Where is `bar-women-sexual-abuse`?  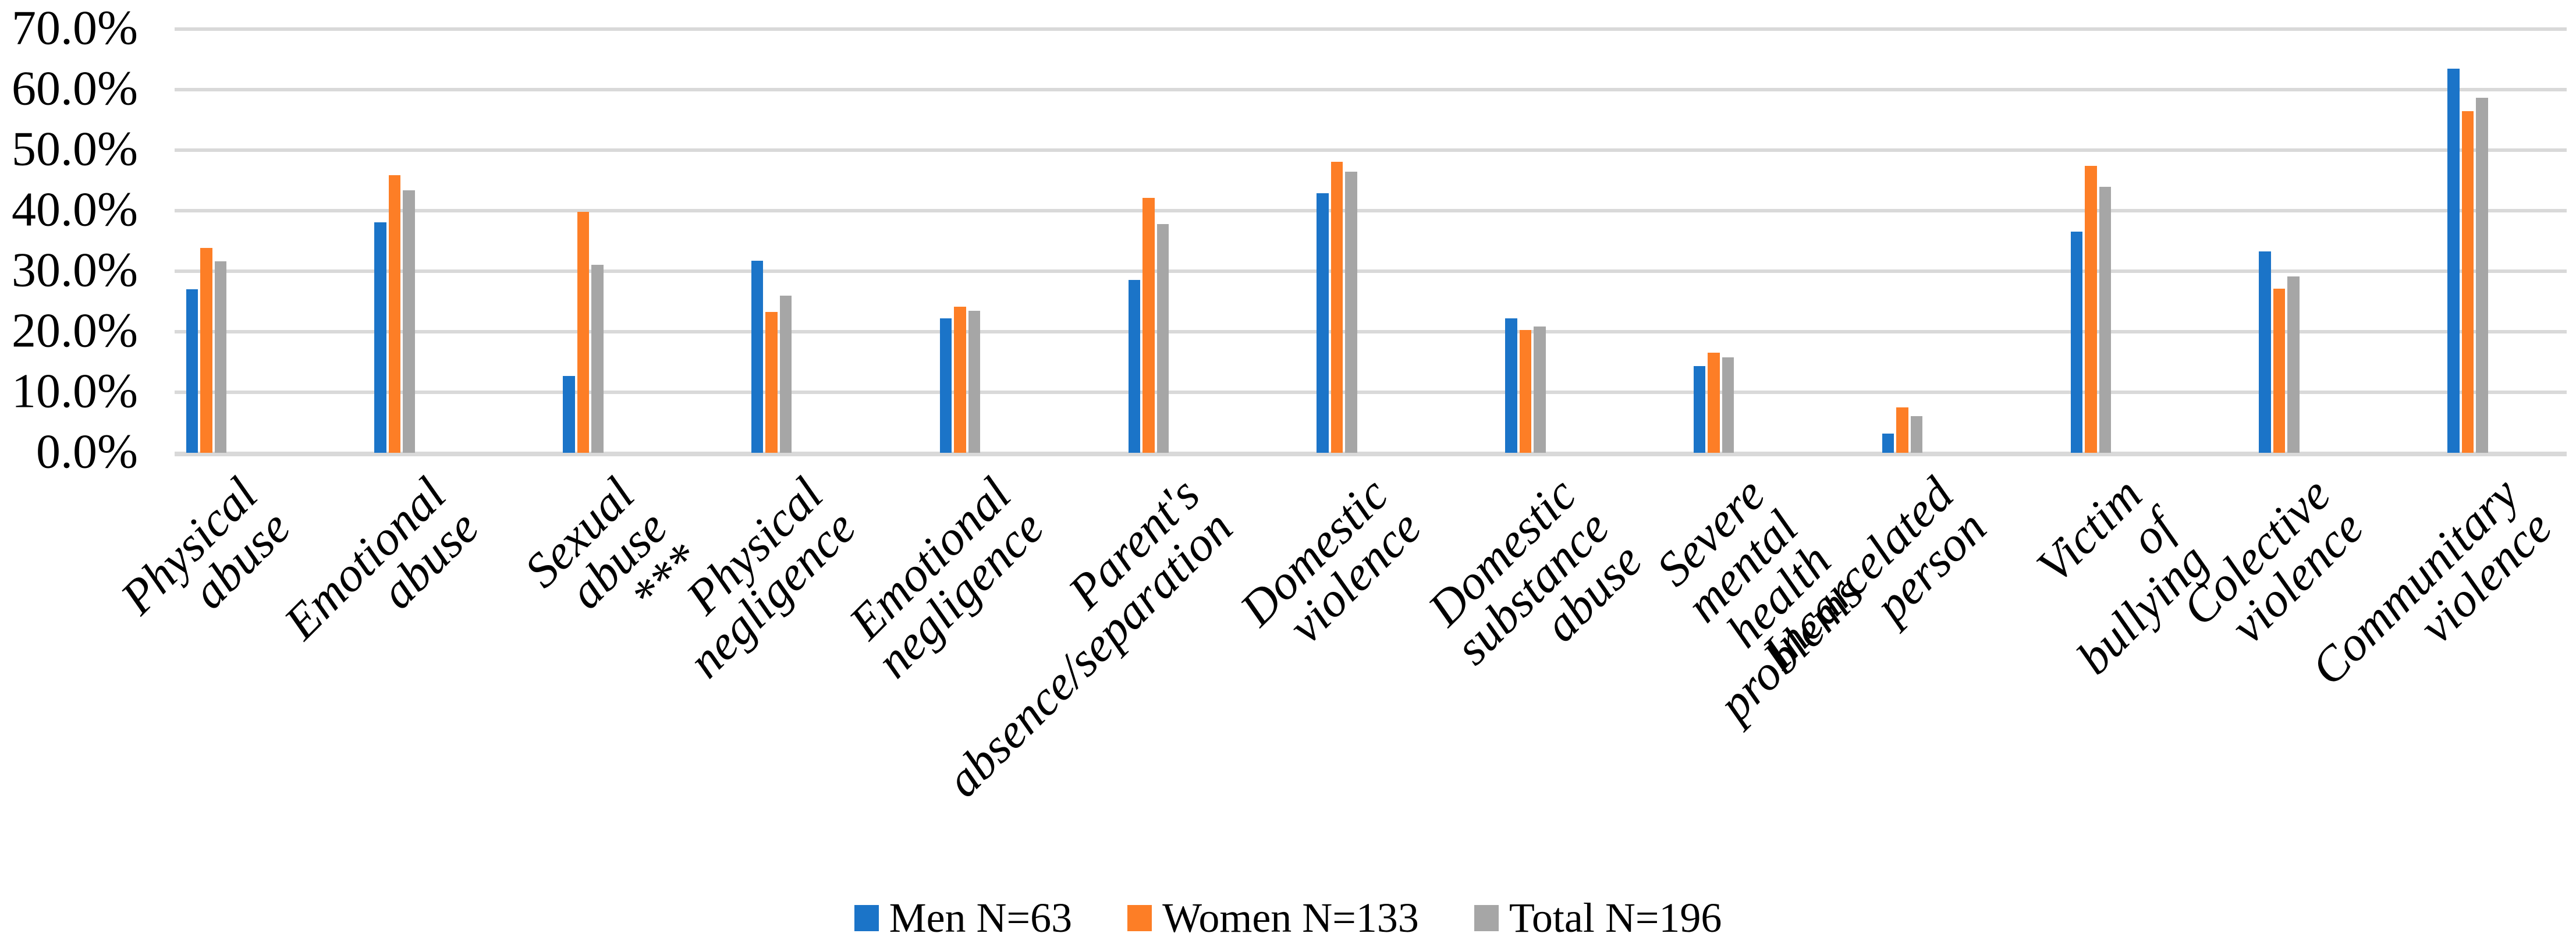 bar-women-sexual-abuse is located at coordinates (583, 332).